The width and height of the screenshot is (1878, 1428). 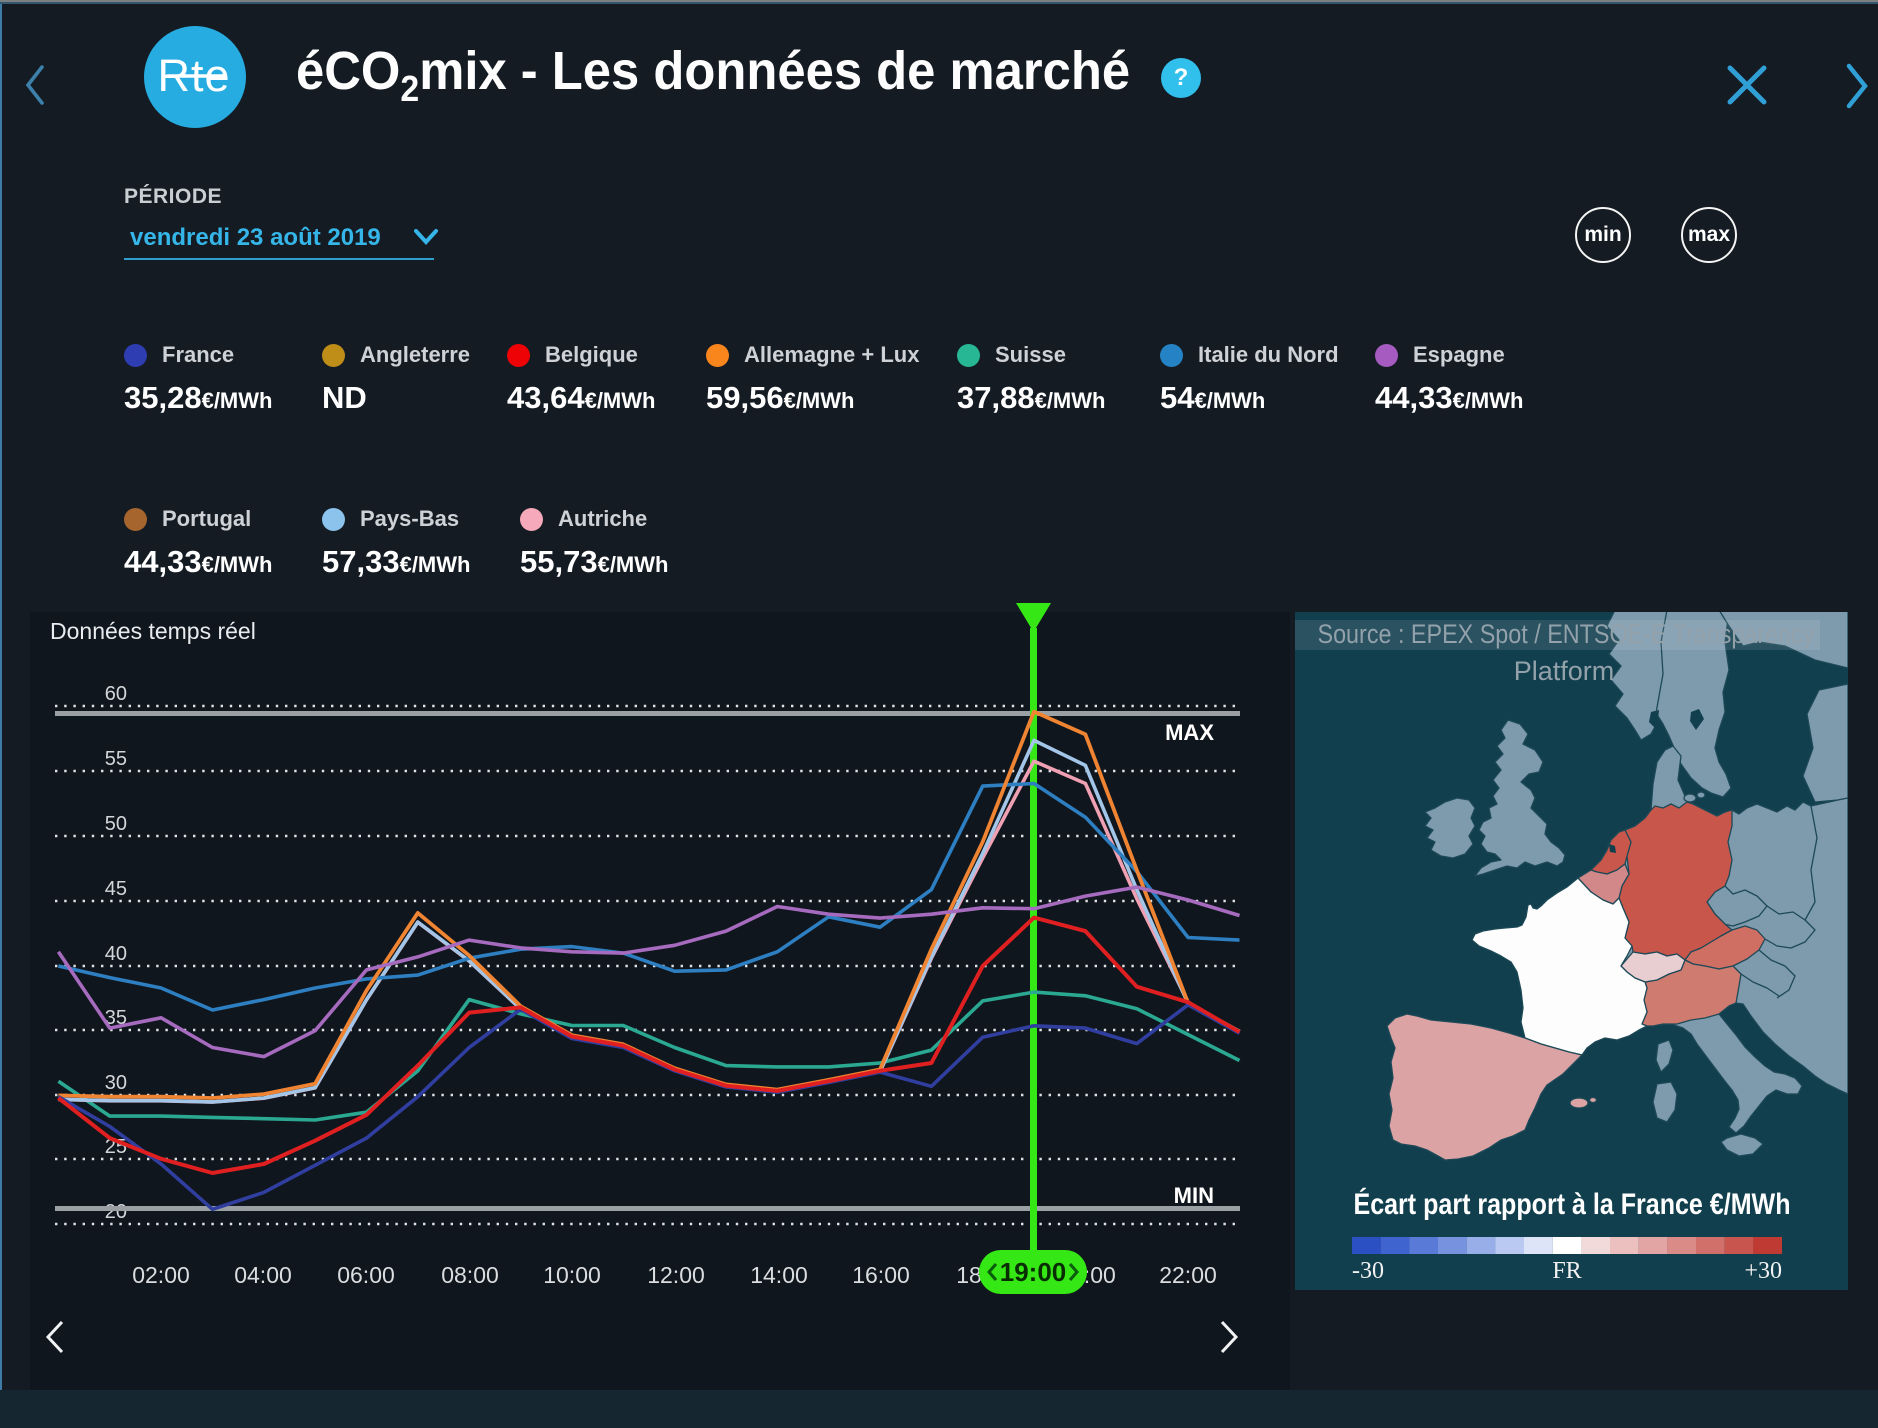 What do you see at coordinates (881, 1275) in the screenshot?
I see `svg-text: 16:00` at bounding box center [881, 1275].